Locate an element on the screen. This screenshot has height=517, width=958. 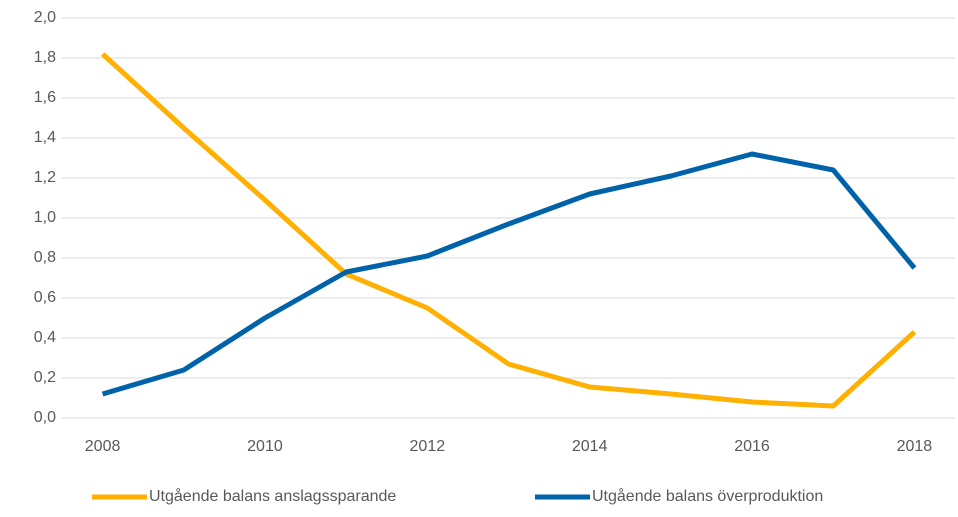
legend-label: Utgående balans anslagssparande is located at coordinates (272, 496).